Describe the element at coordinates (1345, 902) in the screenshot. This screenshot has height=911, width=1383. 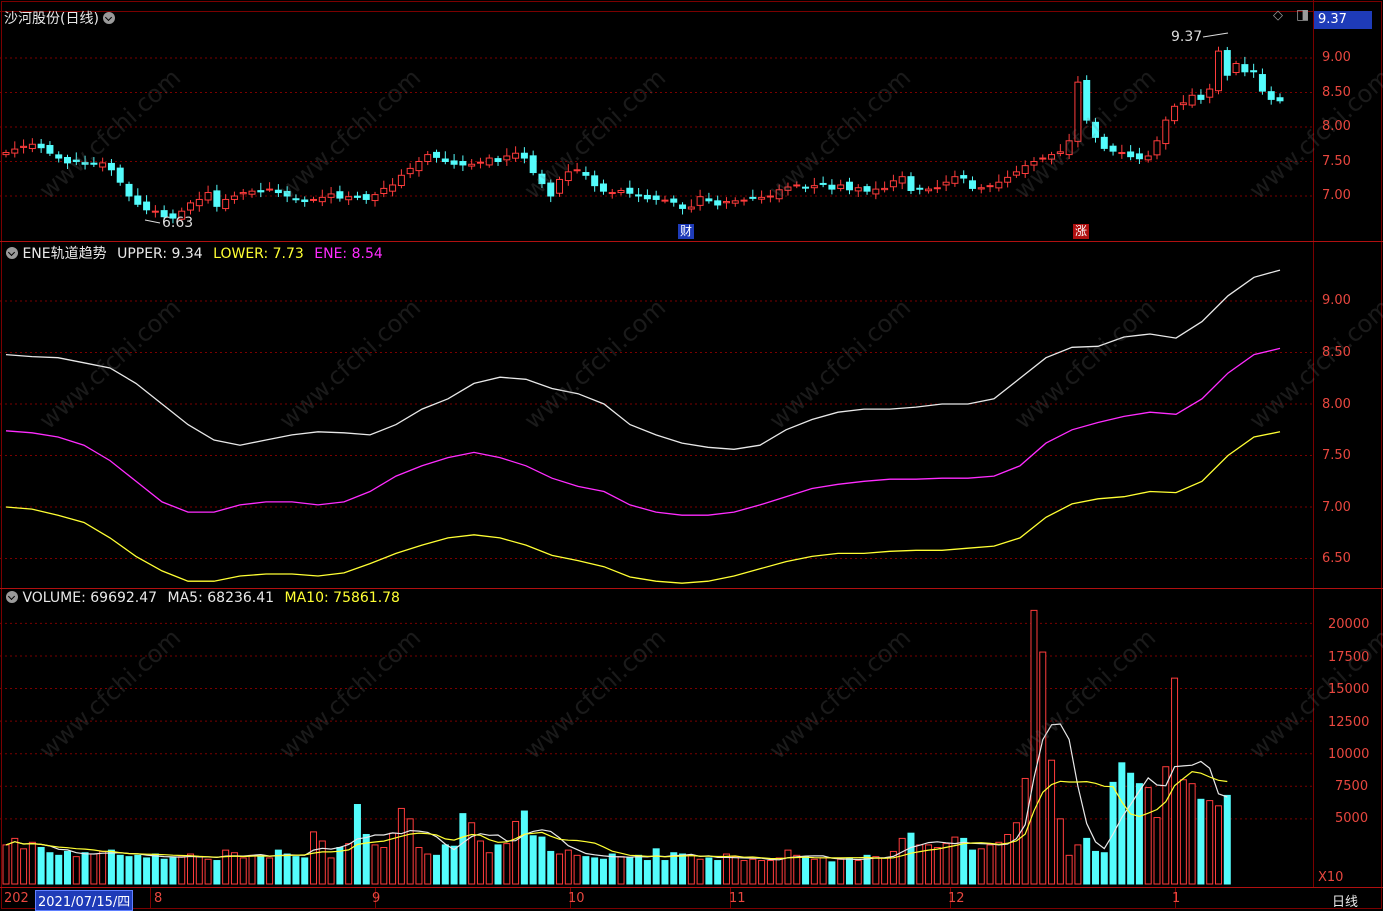
I see `period-selector: 日线` at that location.